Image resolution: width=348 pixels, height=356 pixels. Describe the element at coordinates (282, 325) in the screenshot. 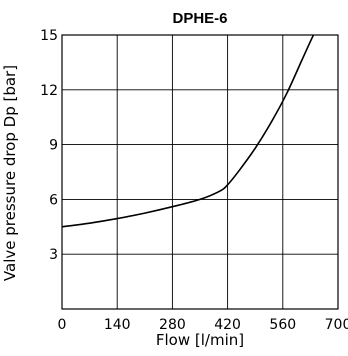

I see `x-tick-label: 560` at that location.